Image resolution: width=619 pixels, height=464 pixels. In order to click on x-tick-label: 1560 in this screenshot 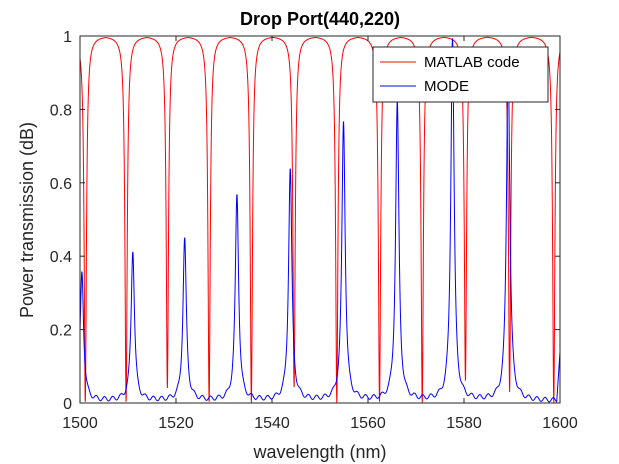, I will do `click(368, 423)`.